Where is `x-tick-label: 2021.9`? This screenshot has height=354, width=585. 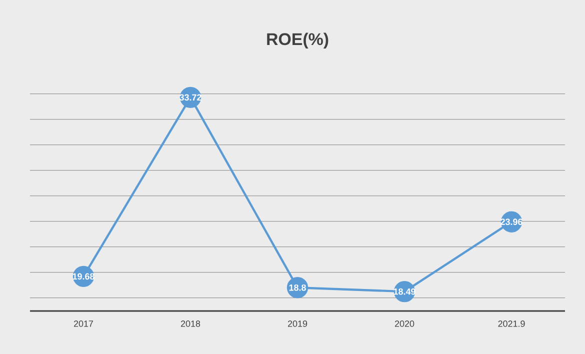
x-tick-label: 2021.9 is located at coordinates (511, 323).